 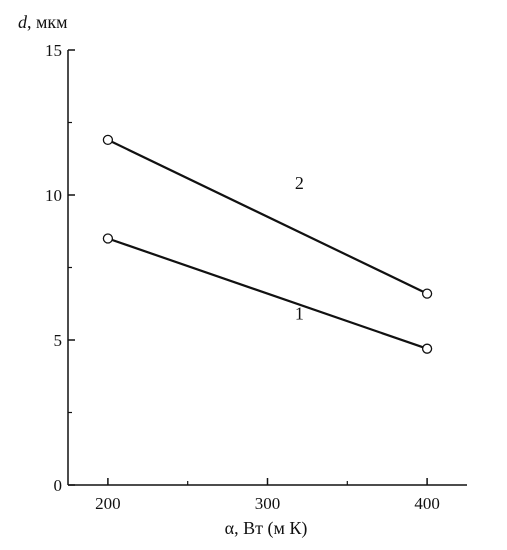 What do you see at coordinates (266, 528) in the screenshot?
I see `x-axis-label: α, Вт (м К)` at bounding box center [266, 528].